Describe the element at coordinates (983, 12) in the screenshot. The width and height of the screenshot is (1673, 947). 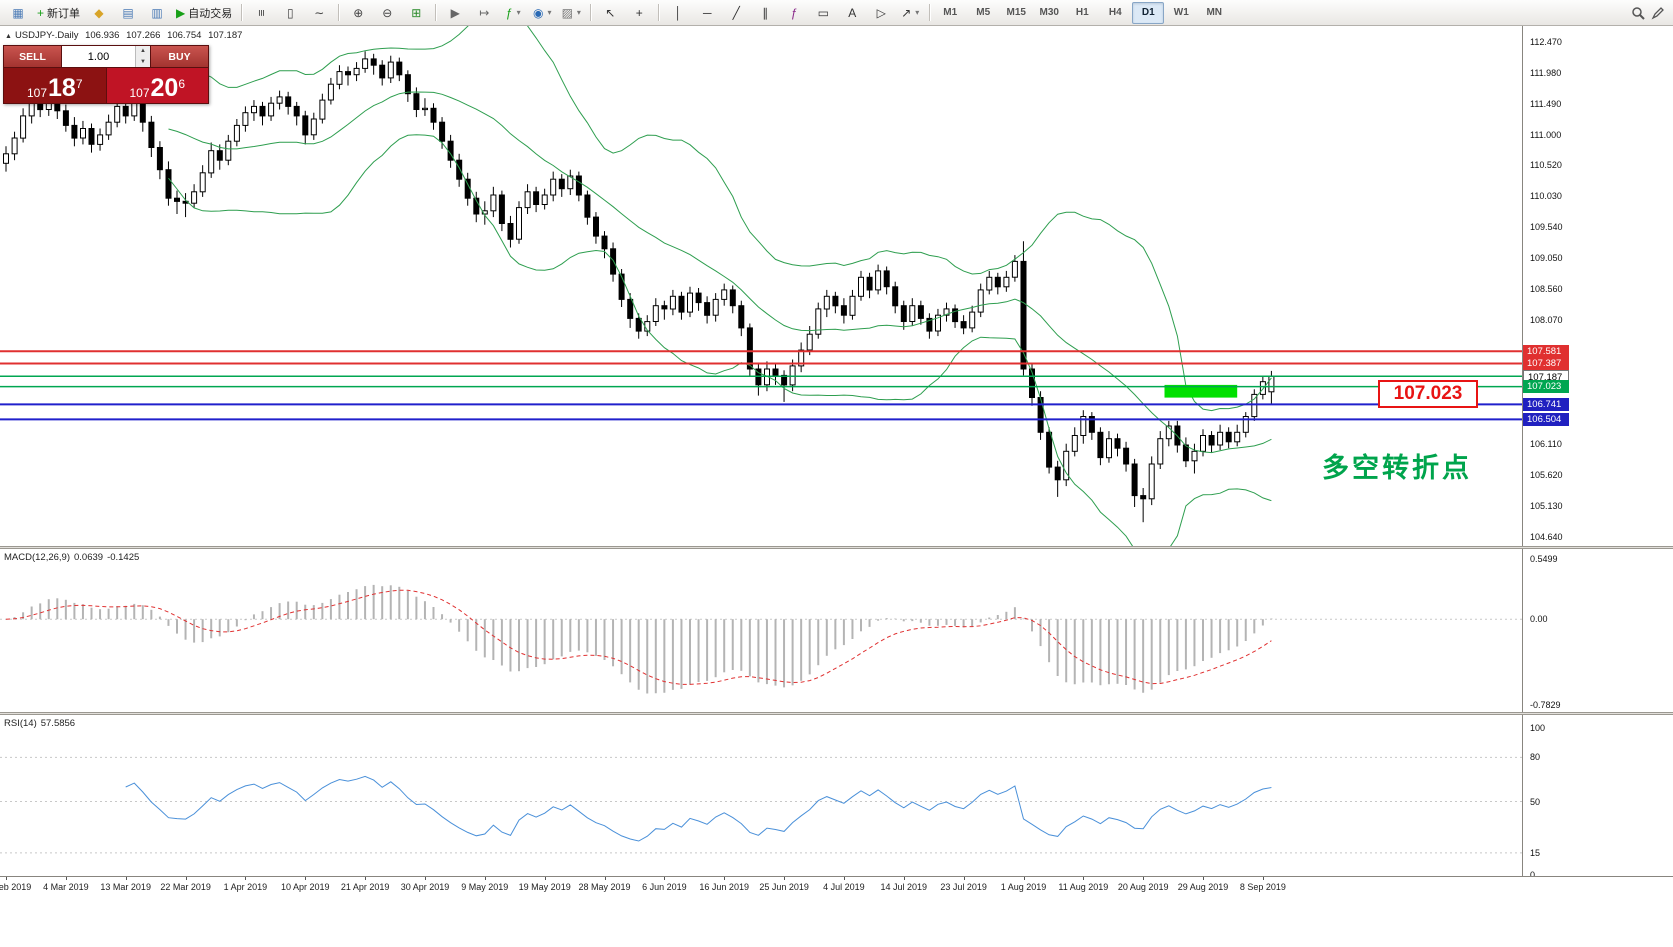
I see `timeframe-m5: M5` at that location.